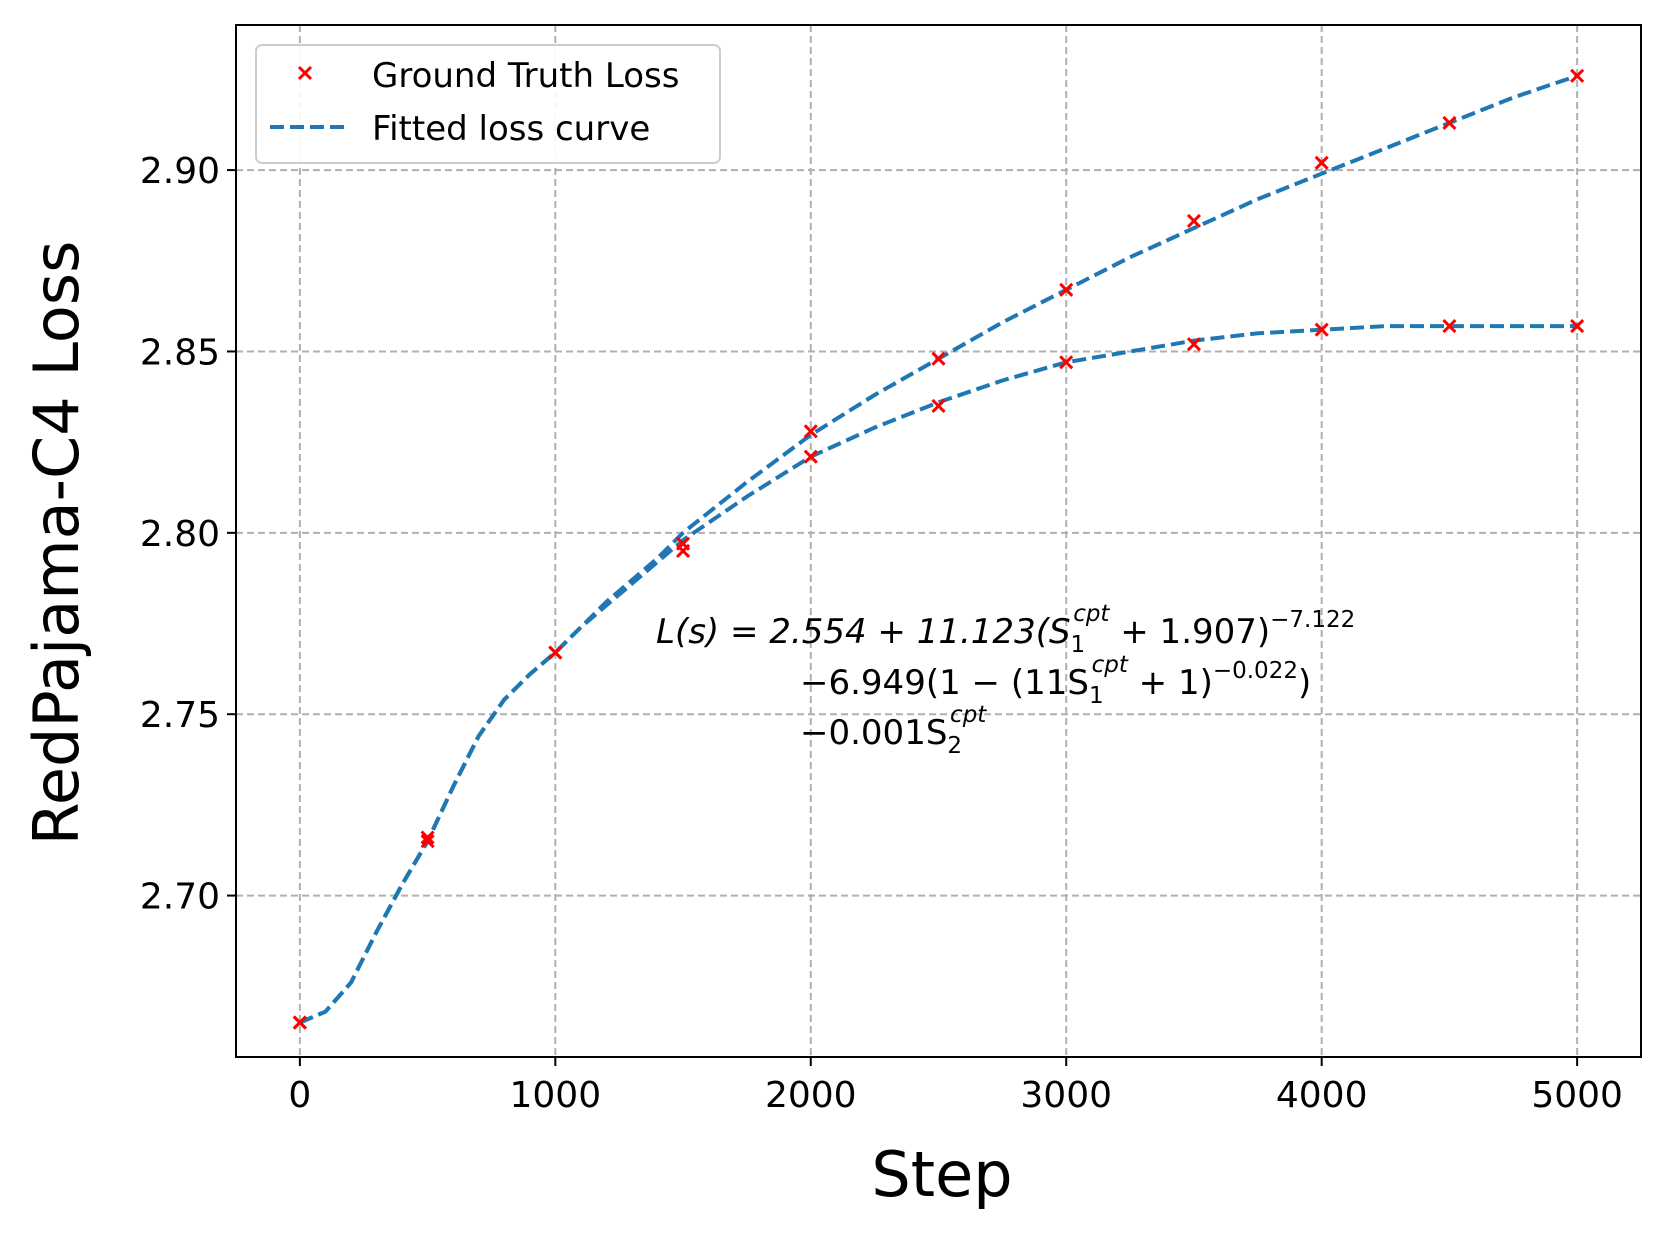  I want to click on legend-marker-ground-truth, so click(305, 73).